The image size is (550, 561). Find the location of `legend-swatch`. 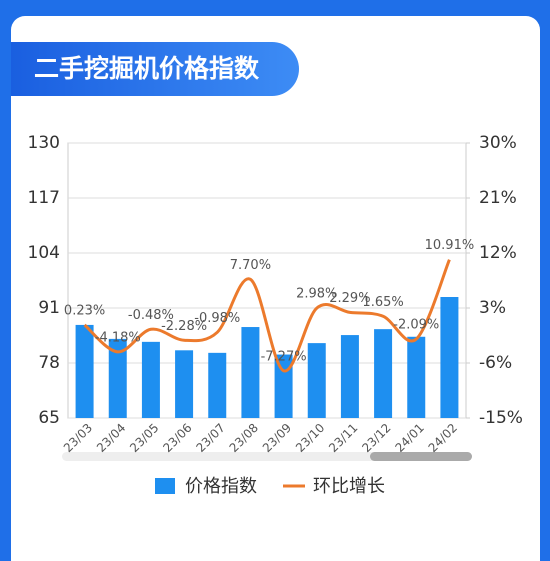

legend-swatch is located at coordinates (165, 486).